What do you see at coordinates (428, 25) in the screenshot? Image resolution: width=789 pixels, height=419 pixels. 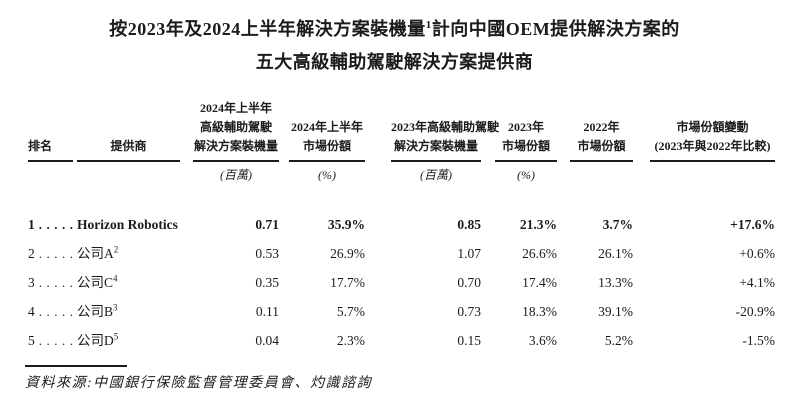 I see `title-footnote-superscript: 1` at bounding box center [428, 25].